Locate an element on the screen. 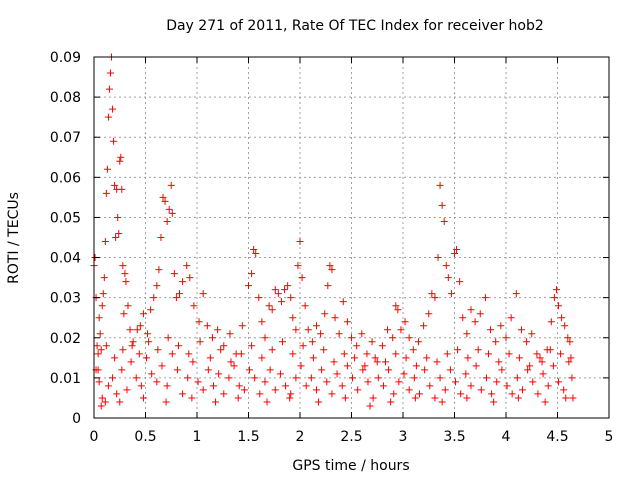 The image size is (640, 480). x-tick-label: 3.5 is located at coordinates (454, 437).